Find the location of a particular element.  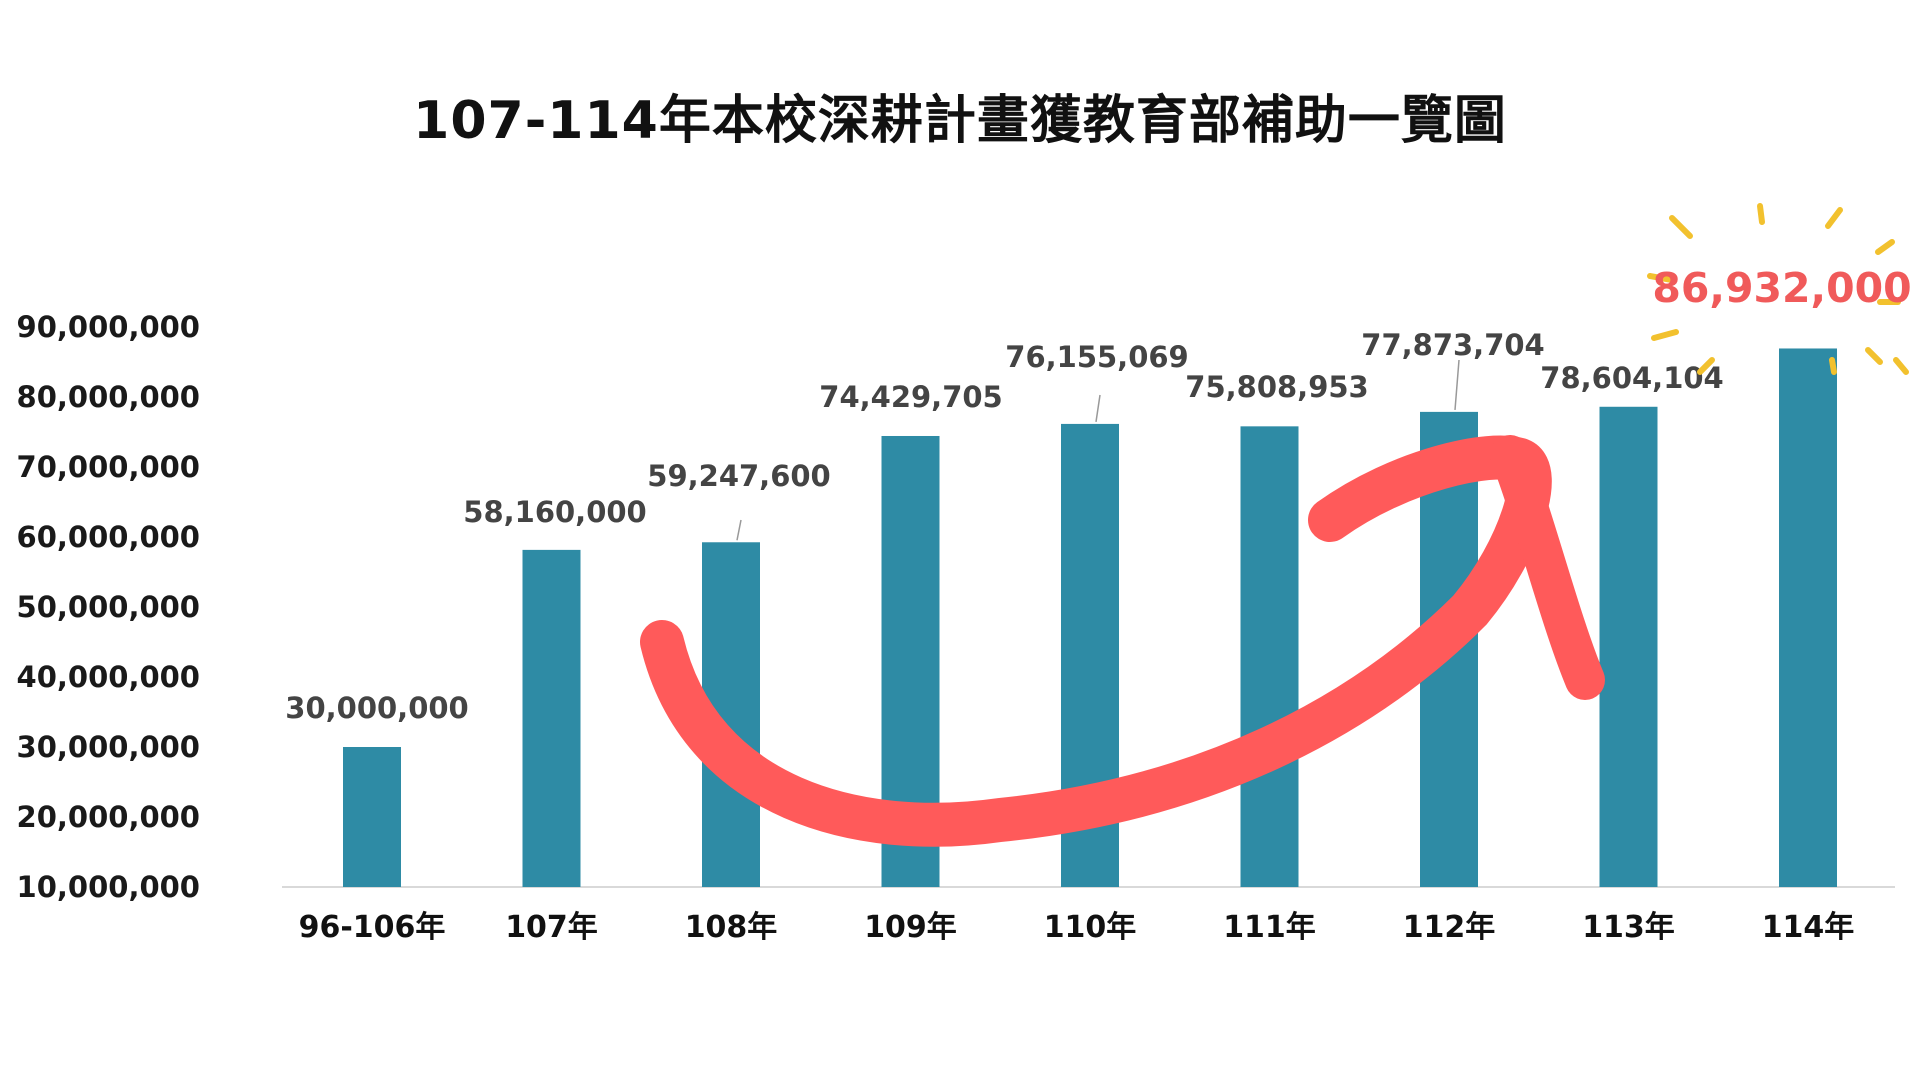

y-tick-label: 90,000,000 is located at coordinates (108, 327).